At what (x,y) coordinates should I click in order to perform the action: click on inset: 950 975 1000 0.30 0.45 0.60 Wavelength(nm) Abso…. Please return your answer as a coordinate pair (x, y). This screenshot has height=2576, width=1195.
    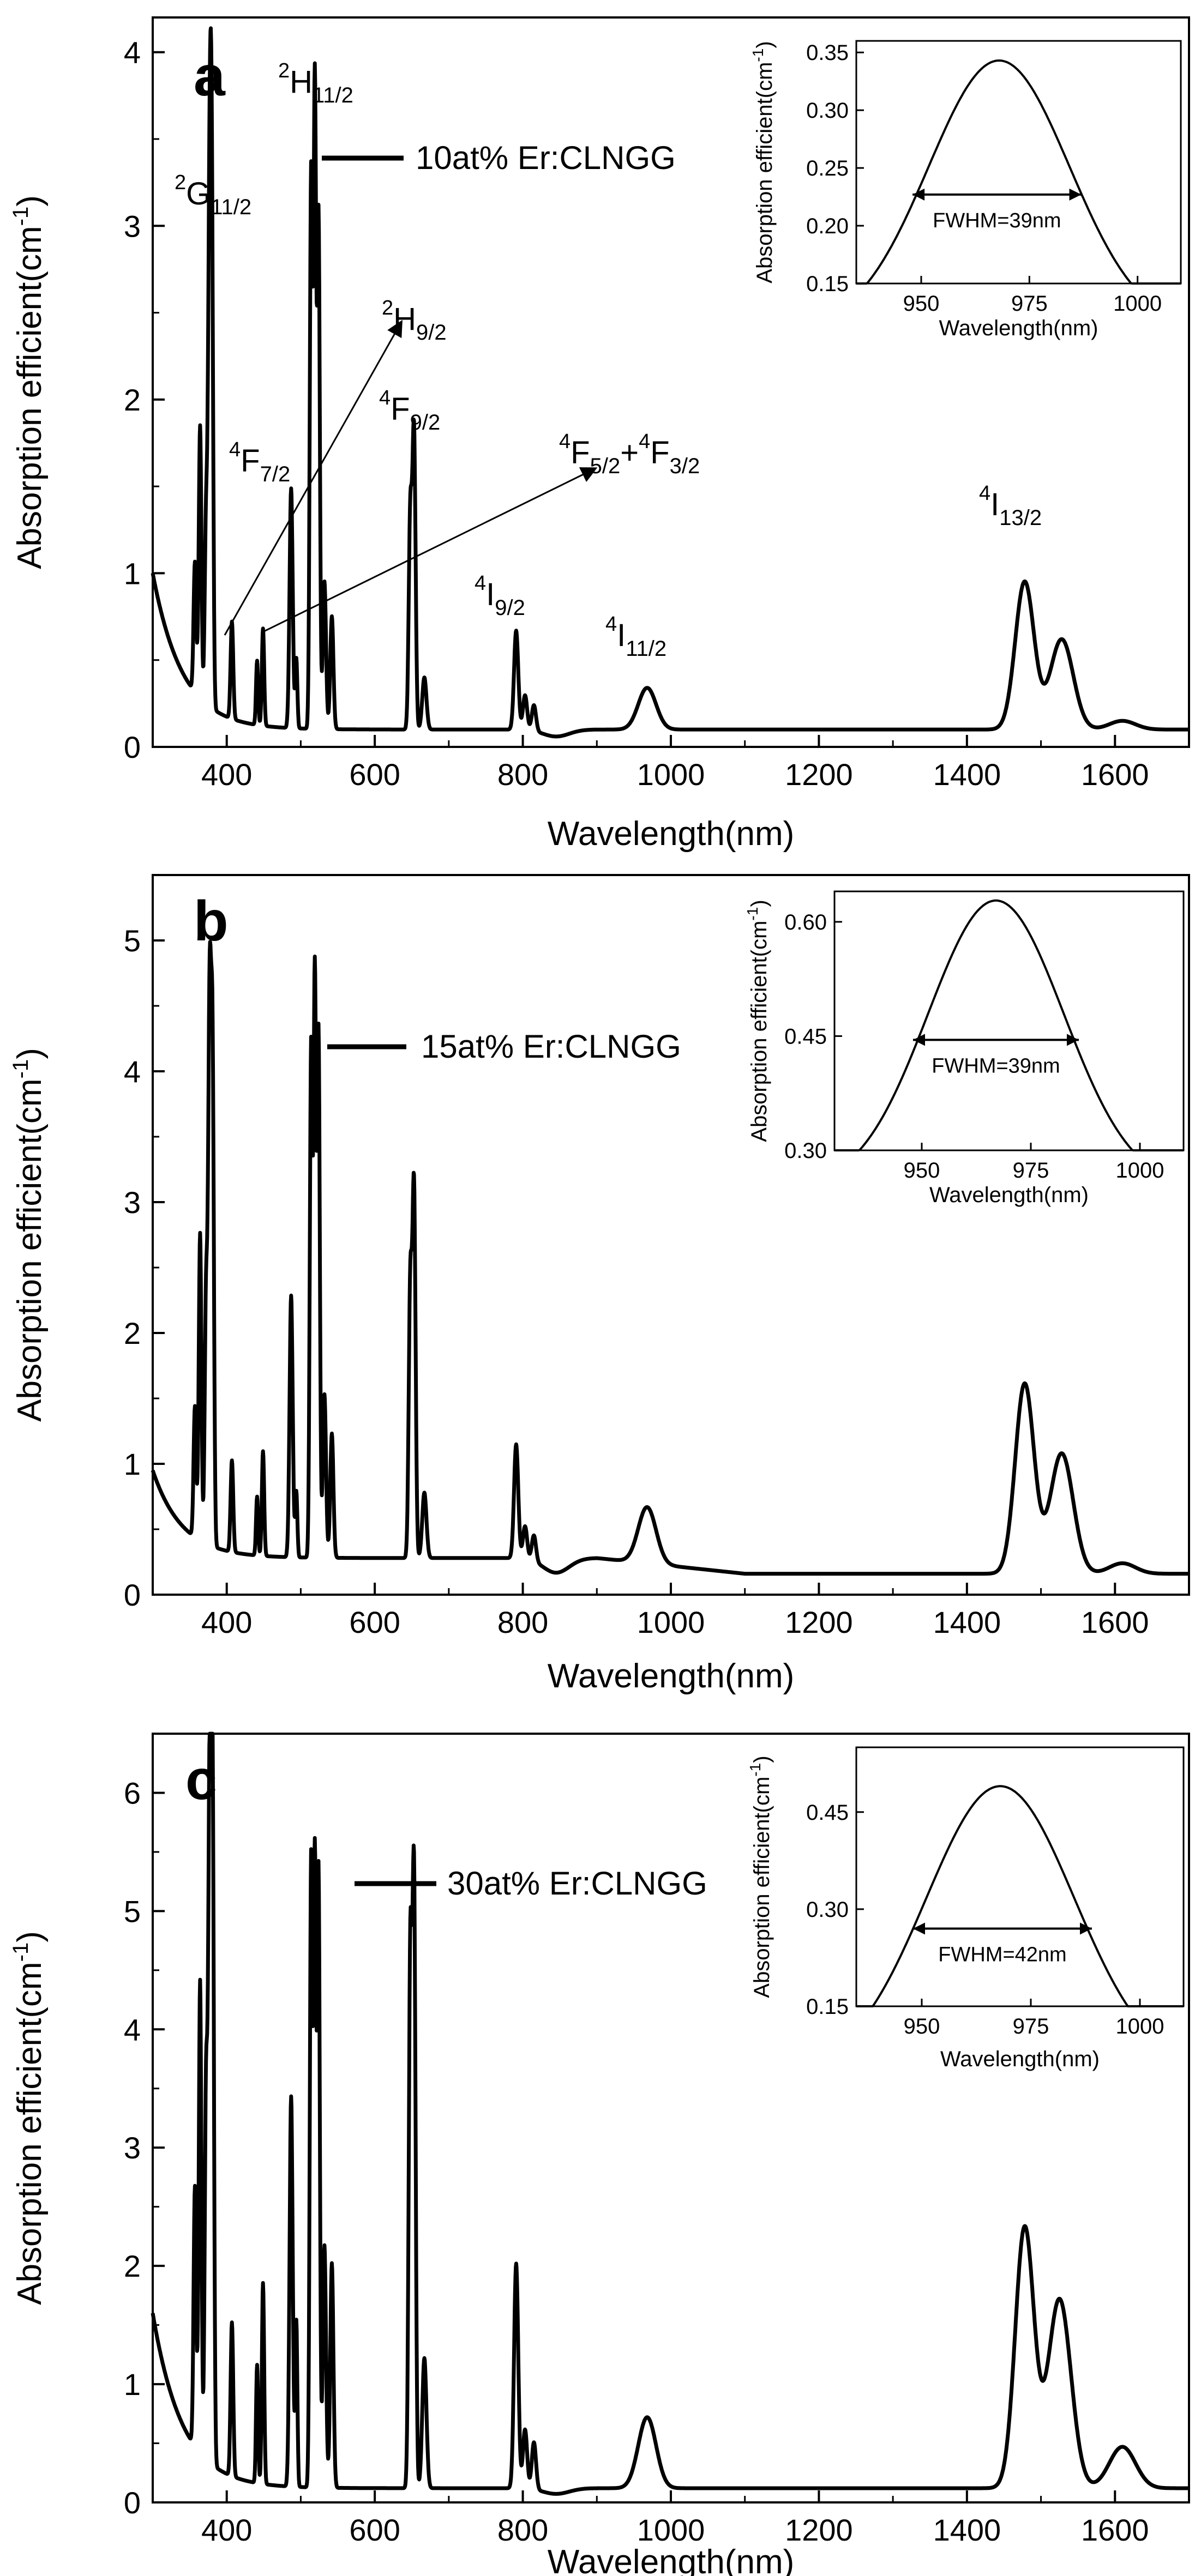
    Looking at the image, I should click on (964, 1049).